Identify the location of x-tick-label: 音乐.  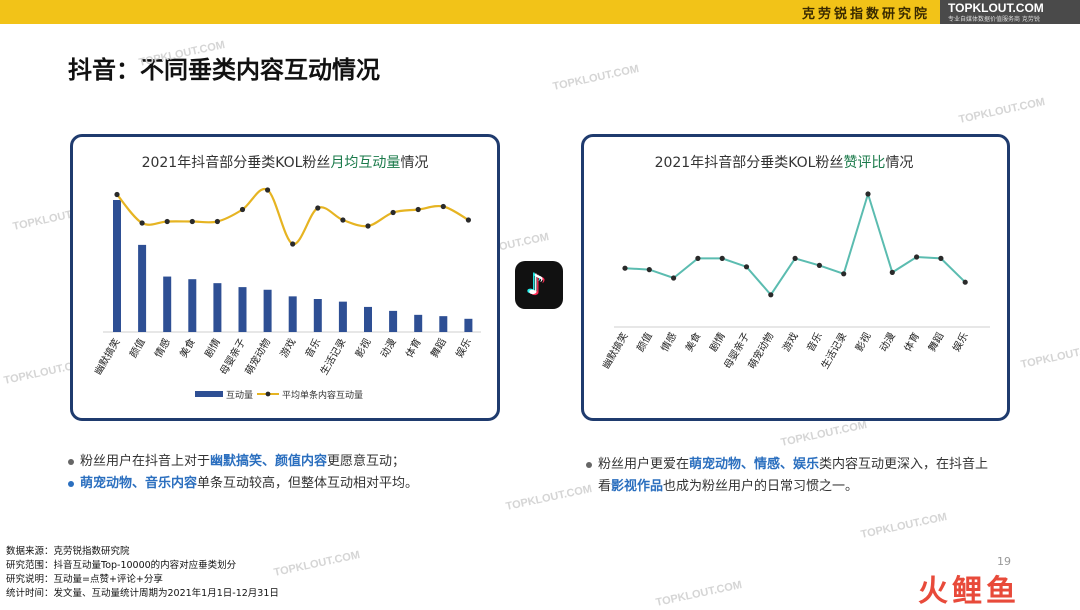
(312, 348).